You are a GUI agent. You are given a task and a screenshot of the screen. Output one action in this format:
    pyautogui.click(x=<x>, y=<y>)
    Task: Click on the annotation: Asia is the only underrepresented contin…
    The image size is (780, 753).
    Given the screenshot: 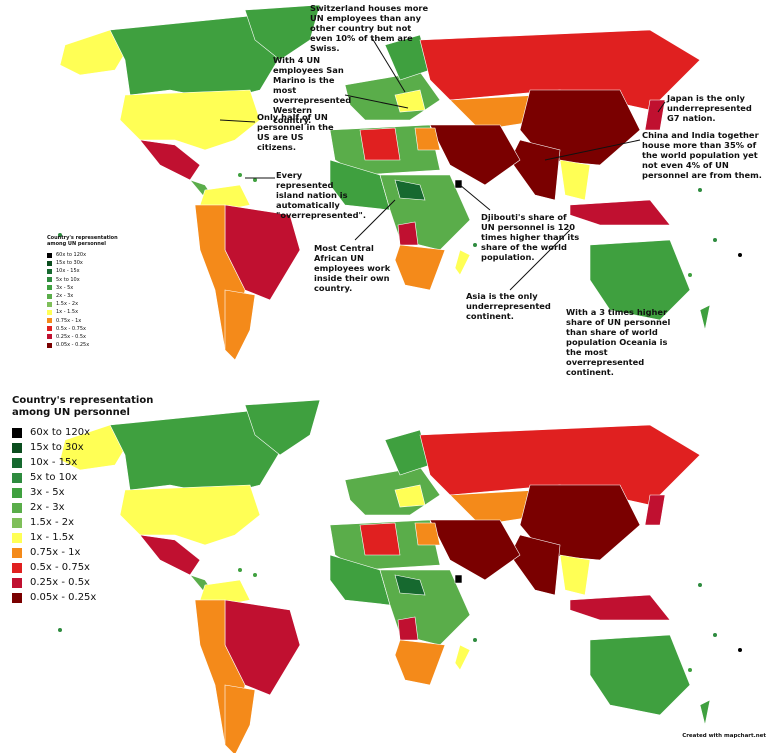 What is the action you would take?
    pyautogui.click(x=508, y=306)
    